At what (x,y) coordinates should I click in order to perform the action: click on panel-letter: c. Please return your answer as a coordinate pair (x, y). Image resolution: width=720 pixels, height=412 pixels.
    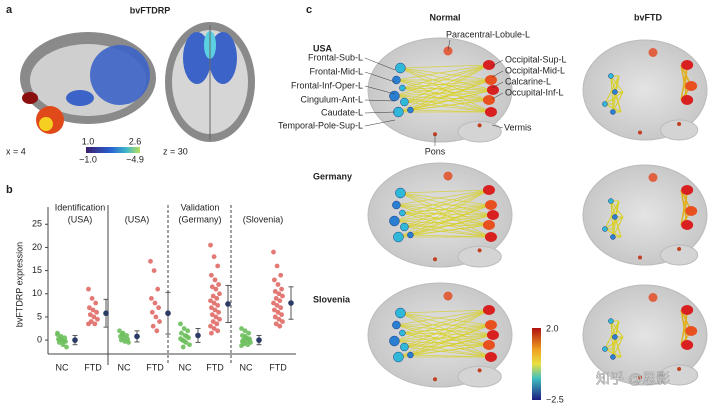
    Looking at the image, I should click on (309, 10).